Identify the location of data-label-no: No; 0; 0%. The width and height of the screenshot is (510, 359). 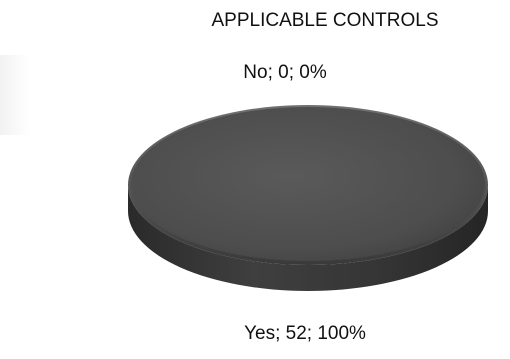
(285, 72).